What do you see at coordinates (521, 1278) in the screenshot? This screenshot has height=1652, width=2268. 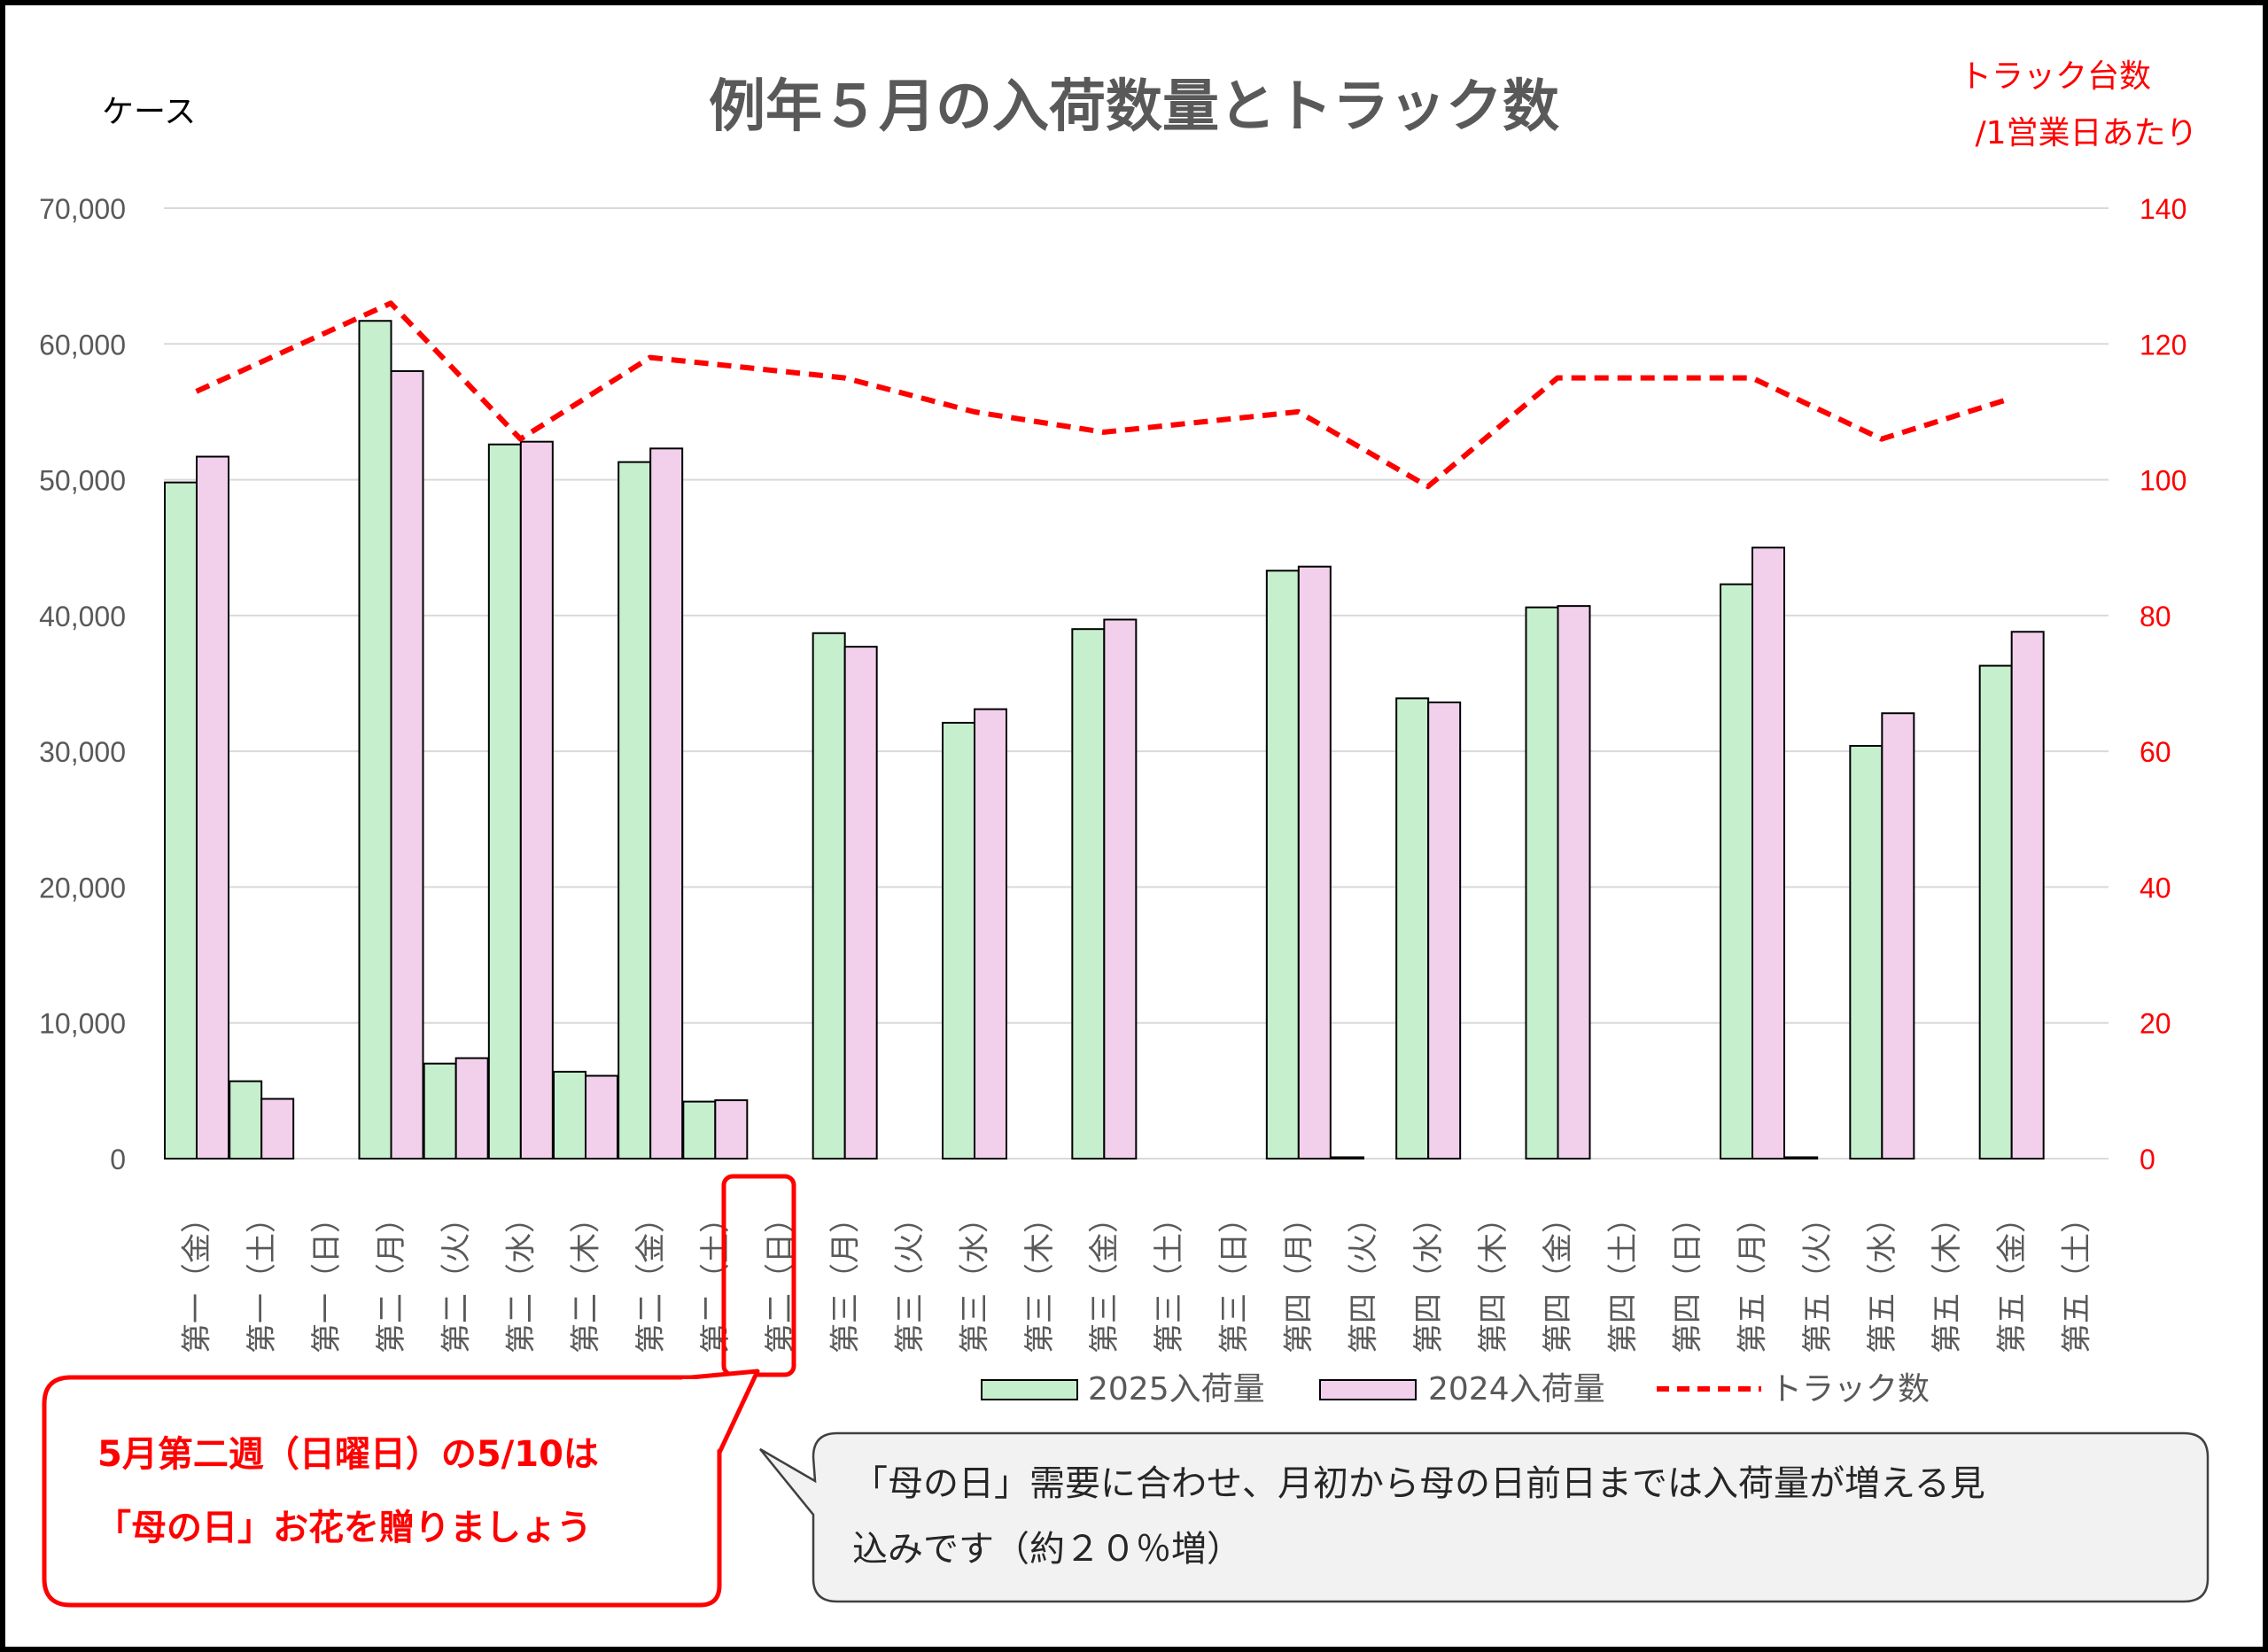 I see `category-label: 第二（水）` at bounding box center [521, 1278].